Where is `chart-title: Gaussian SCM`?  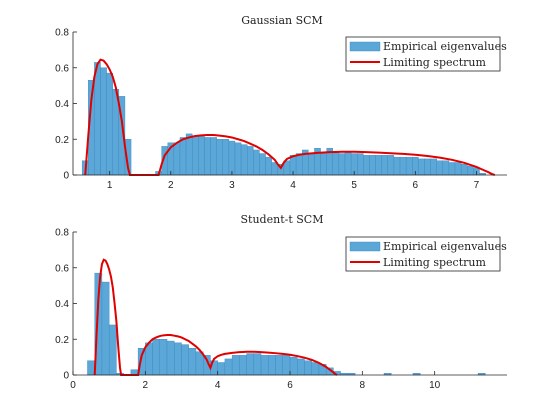
chart-title: Gaussian SCM is located at coordinates (282, 20).